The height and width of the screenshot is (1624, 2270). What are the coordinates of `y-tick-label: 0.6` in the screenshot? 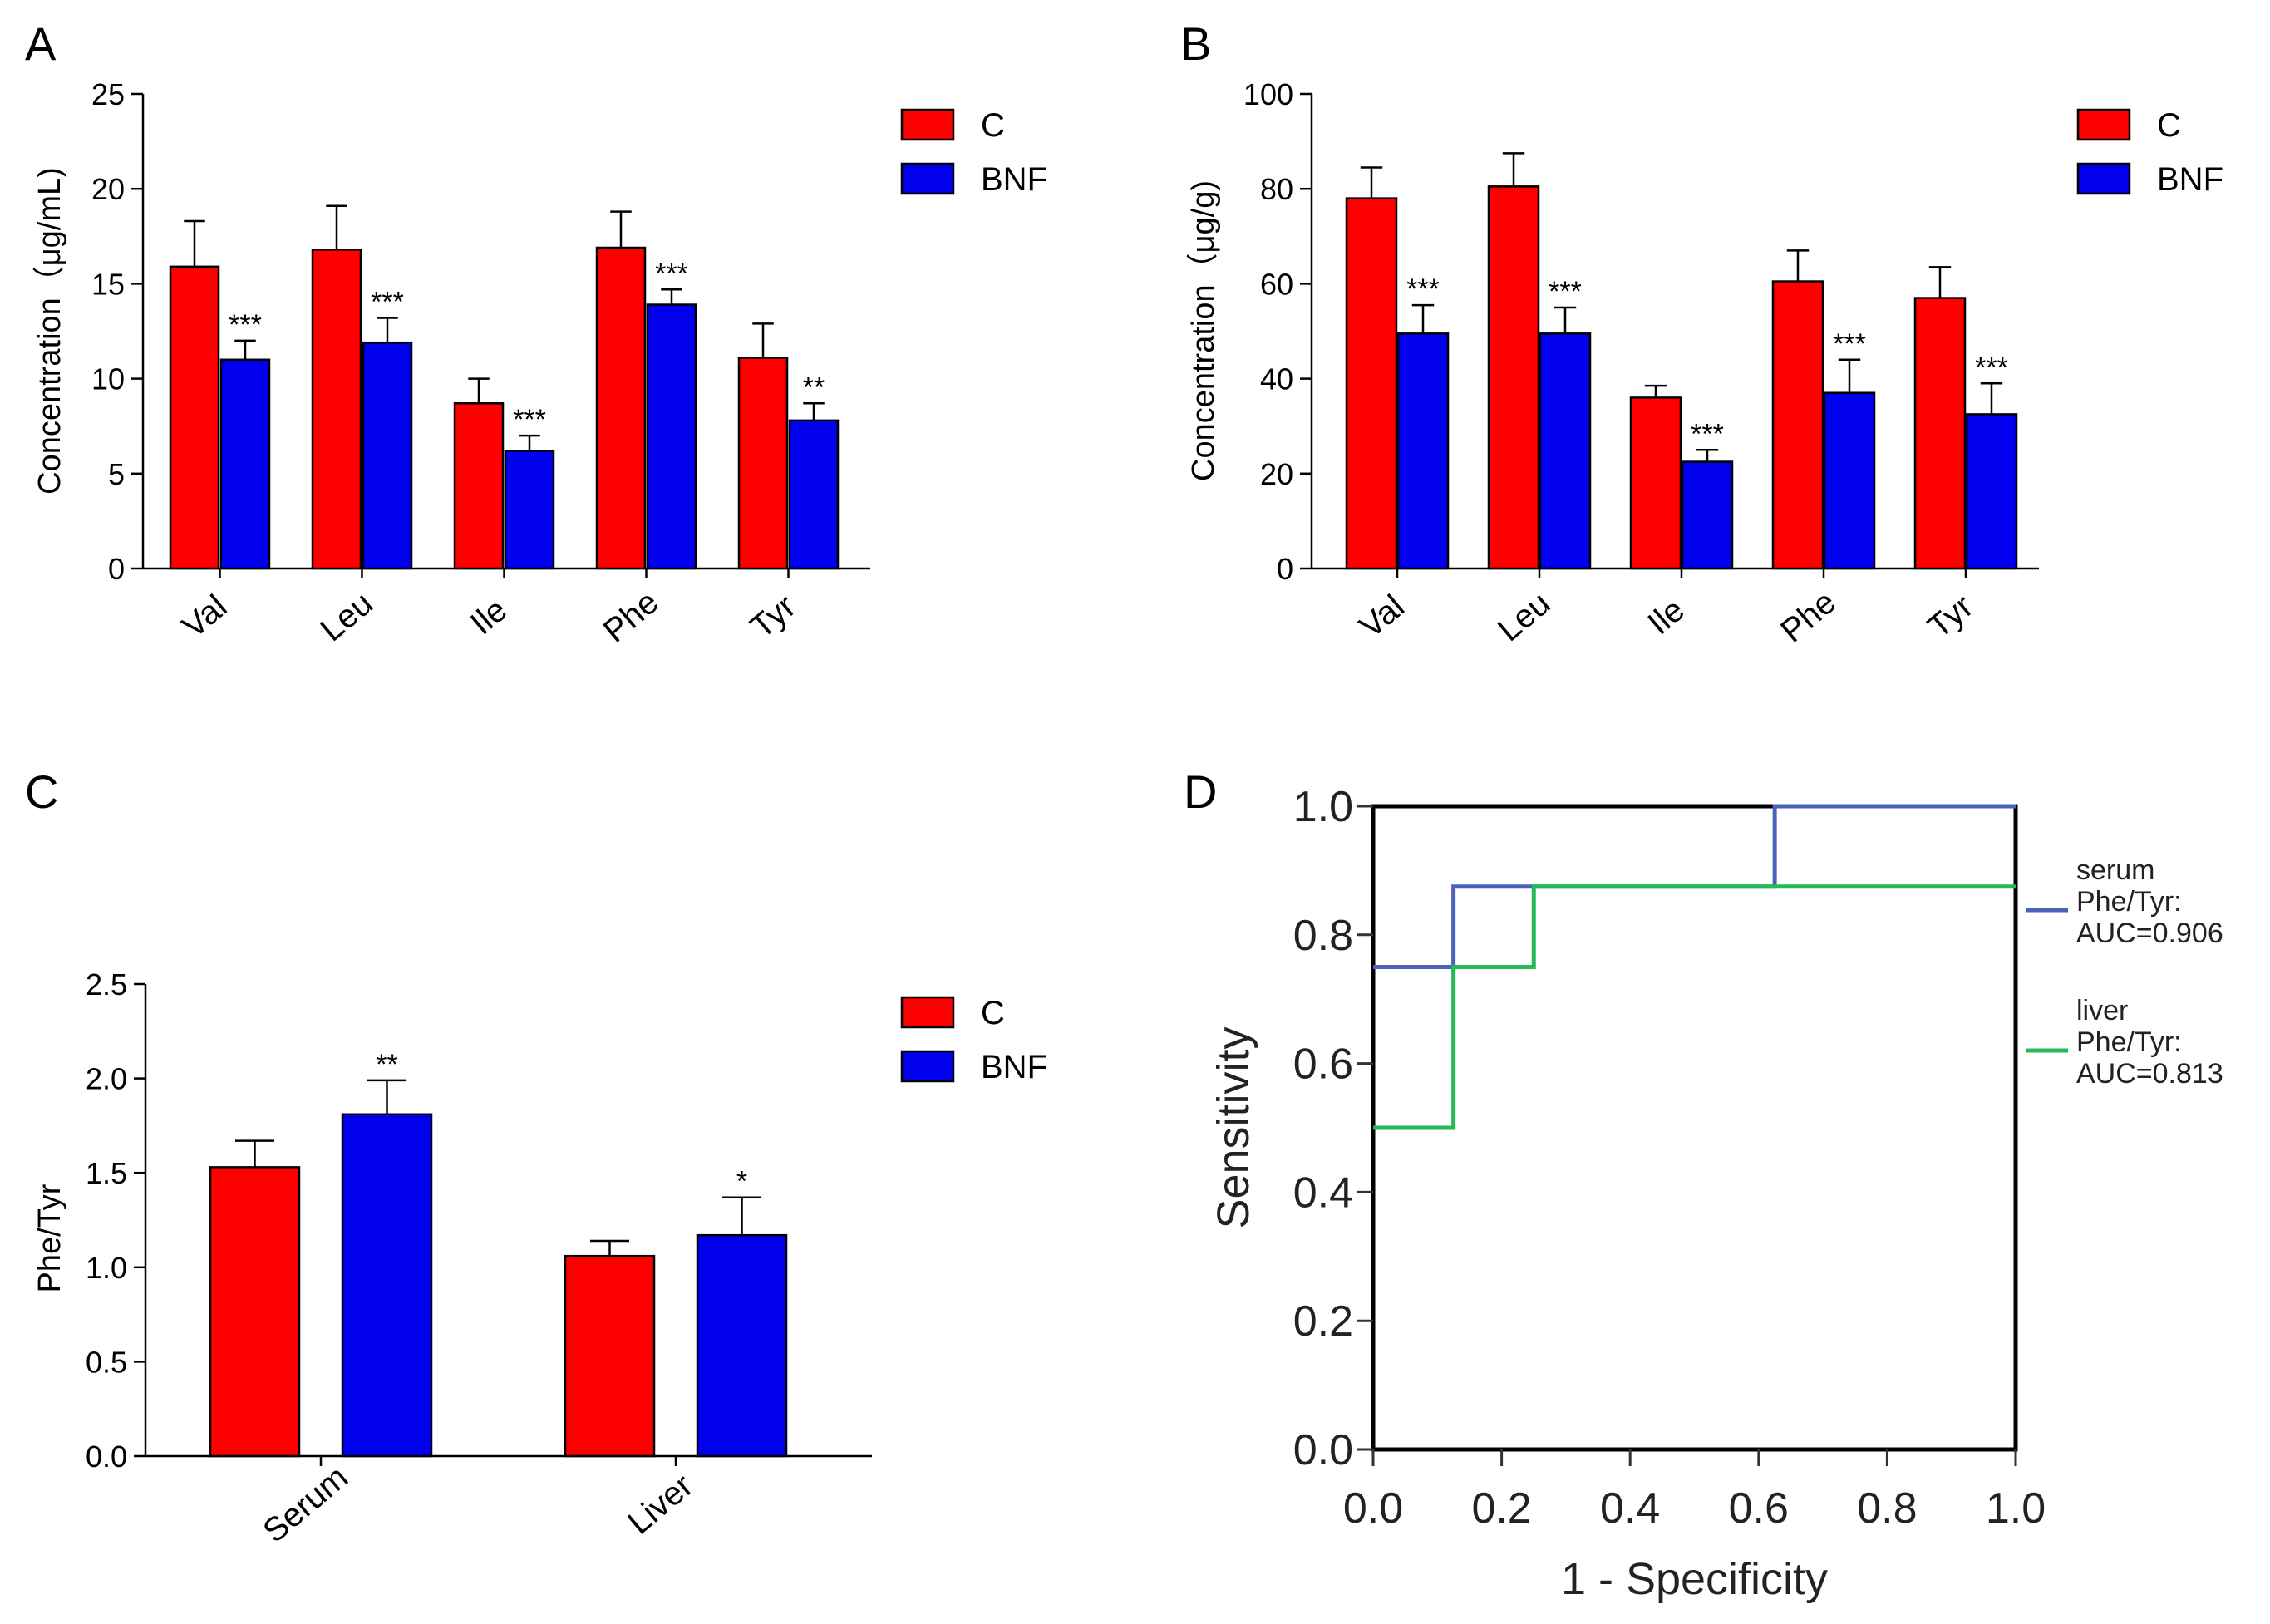 It's located at (1323, 1065).